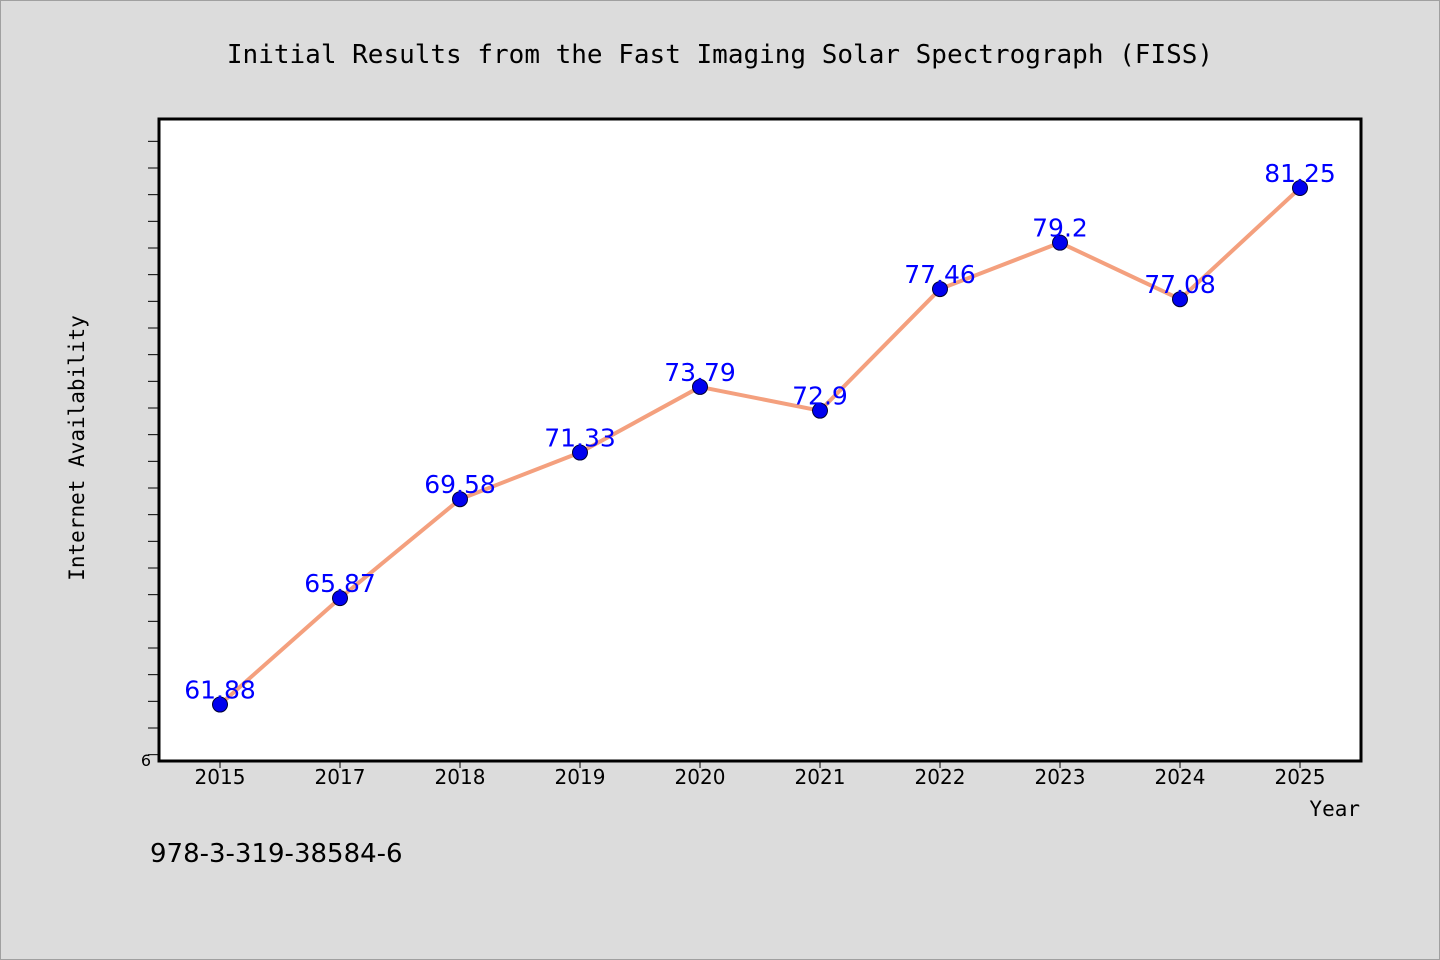 This screenshot has height=960, width=1440. Describe the element at coordinates (1300, 173) in the screenshot. I see `data-label: 81.25` at that location.